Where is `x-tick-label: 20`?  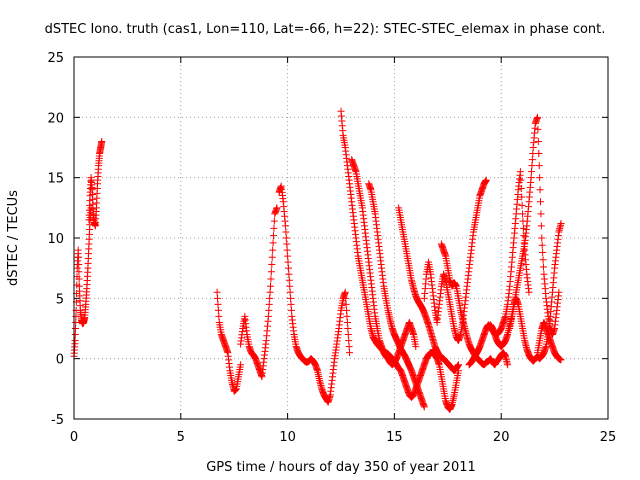 x-tick-label: 20 is located at coordinates (501, 437).